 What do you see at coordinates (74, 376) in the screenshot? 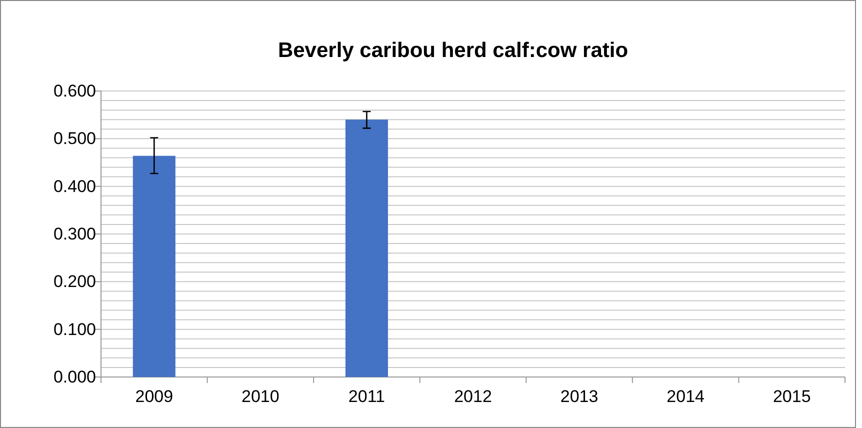
I see `y-tick-label: 0.000` at bounding box center [74, 376].